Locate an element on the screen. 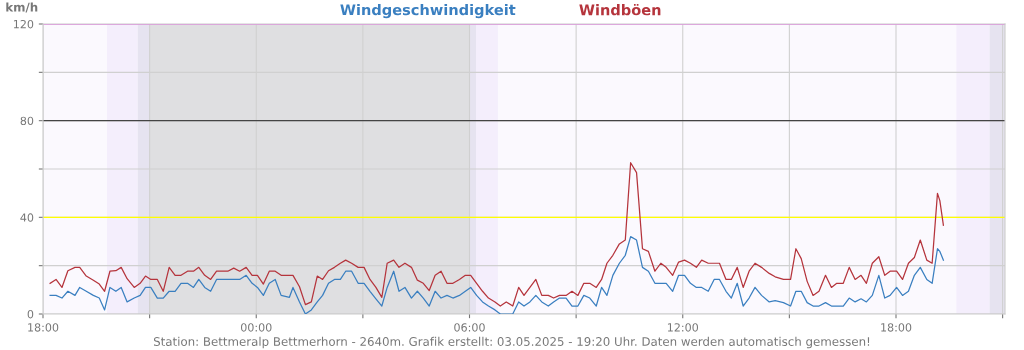 This screenshot has height=350, width=1024. text: Windböen is located at coordinates (620, 9).